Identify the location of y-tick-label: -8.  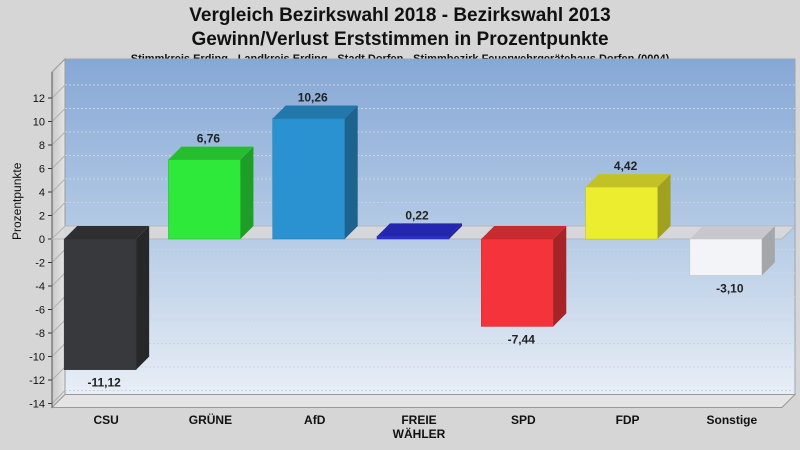
(40, 334).